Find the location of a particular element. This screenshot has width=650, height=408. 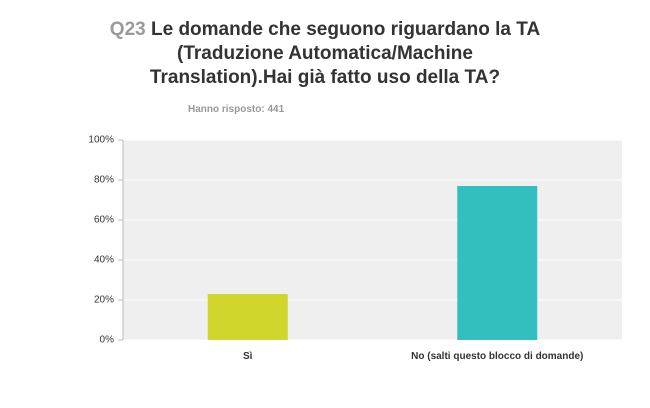

x-tick-label: Sì is located at coordinates (248, 356).